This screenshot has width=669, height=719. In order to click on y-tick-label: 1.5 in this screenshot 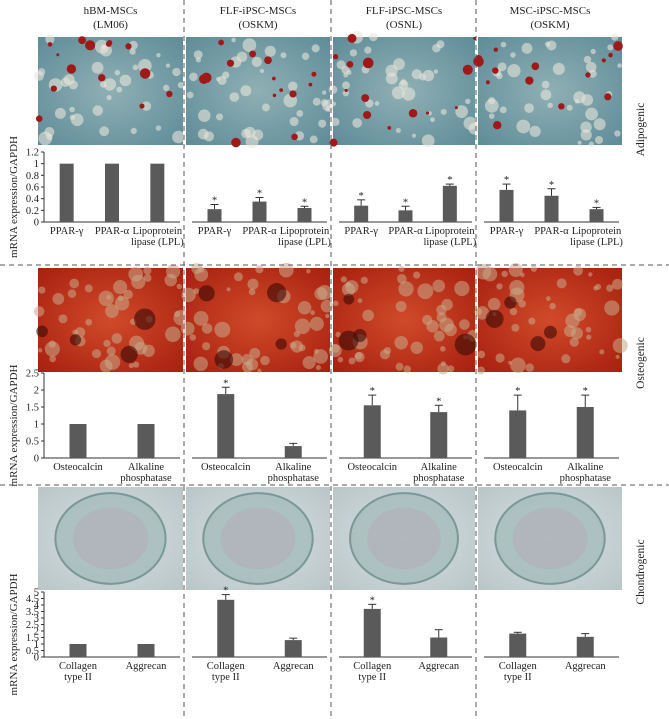, I will do `click(32, 638)`.